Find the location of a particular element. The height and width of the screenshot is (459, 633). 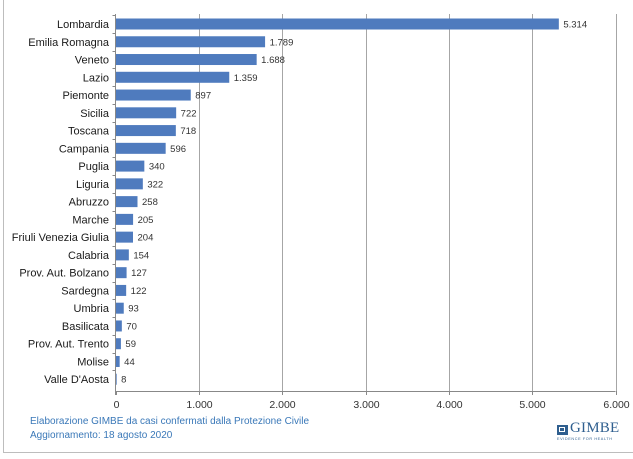

logo-mark-icon is located at coordinates (562, 430).